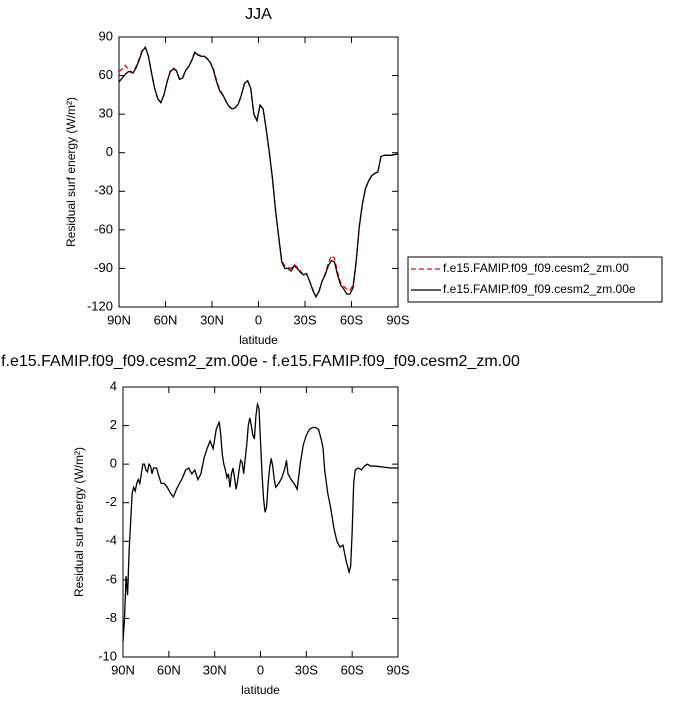 This screenshot has width=693, height=708. Describe the element at coordinates (113, 385) in the screenshot. I see `y-tick-label: 4` at that location.